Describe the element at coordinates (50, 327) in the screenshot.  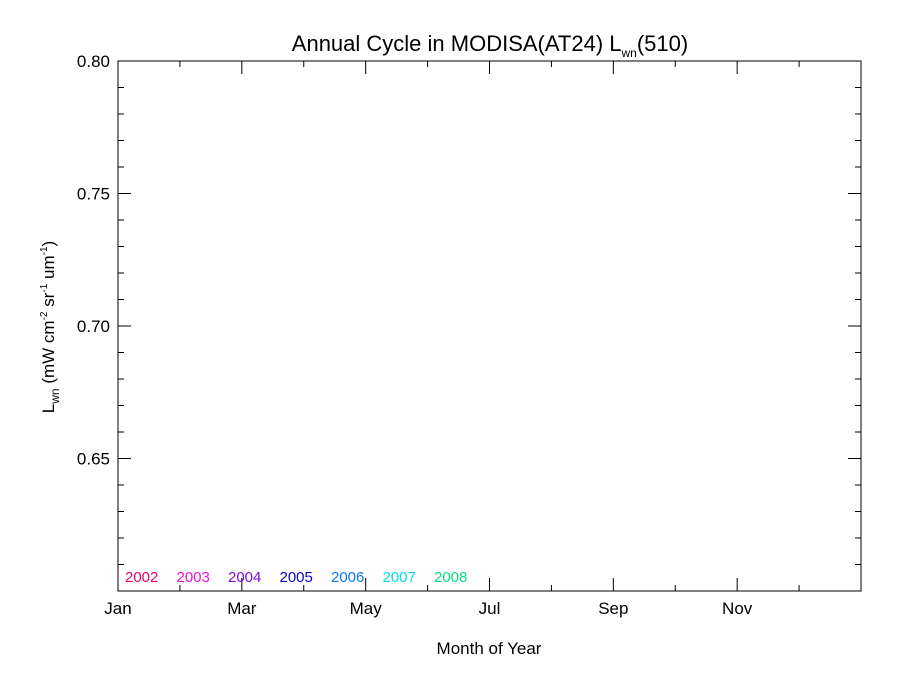
I see `y-axis-label: Lwn (mW cm-2 sr-1 um-1)` at that location.